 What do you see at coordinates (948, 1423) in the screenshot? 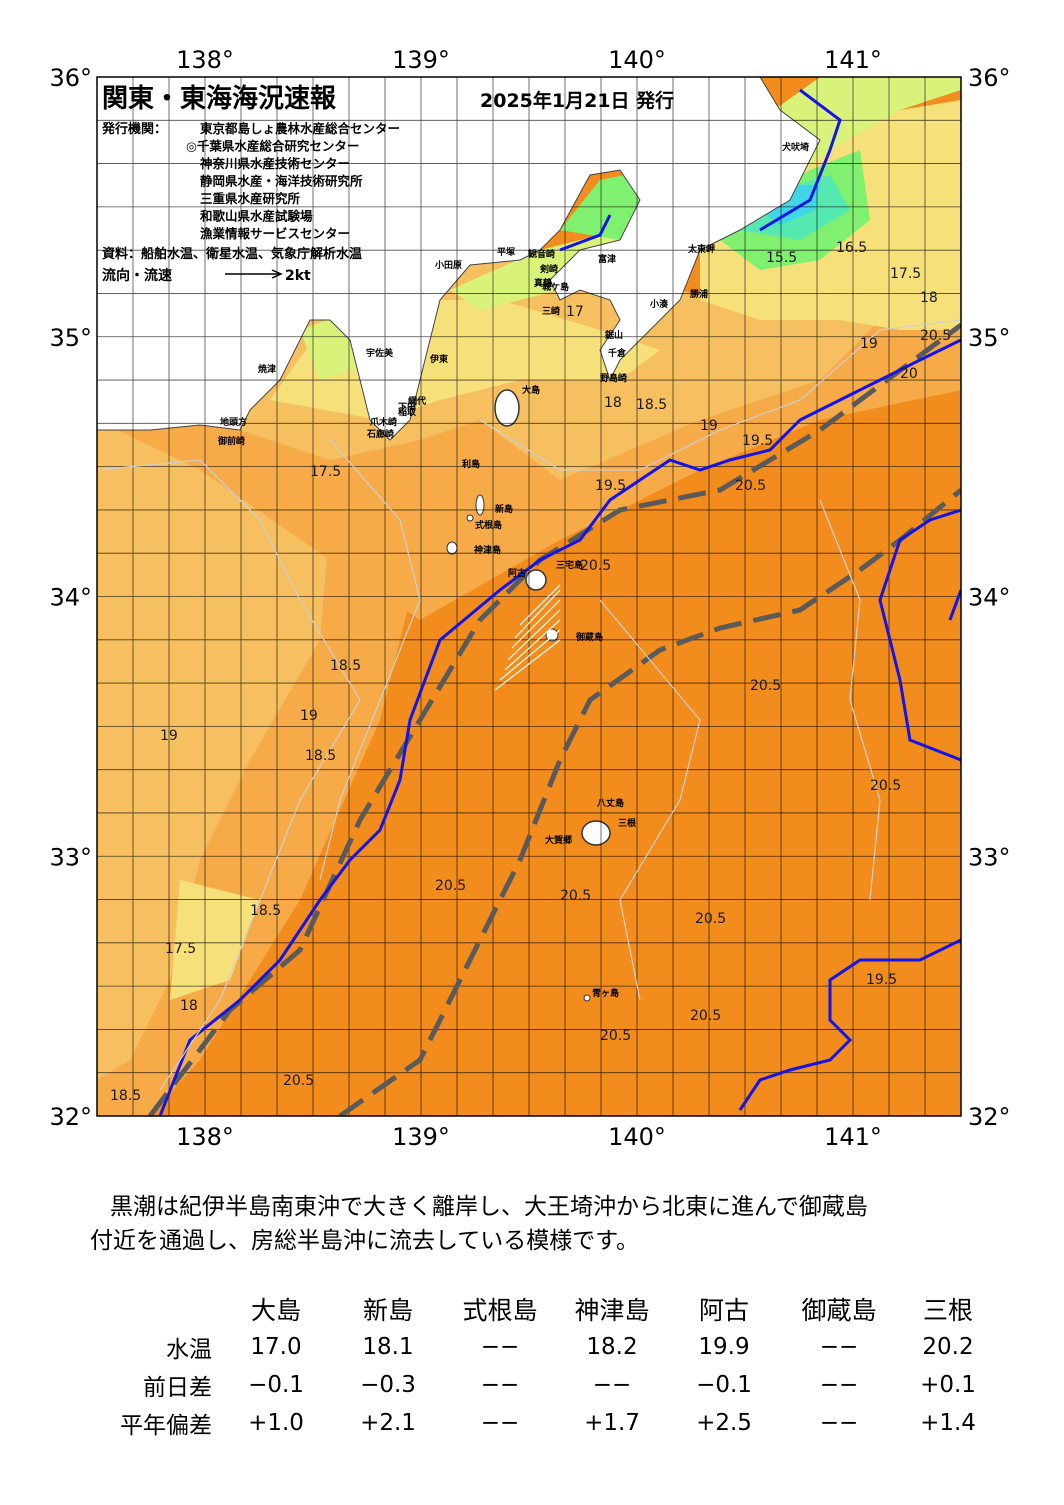
I see `table-cell: +1.4` at bounding box center [948, 1423].